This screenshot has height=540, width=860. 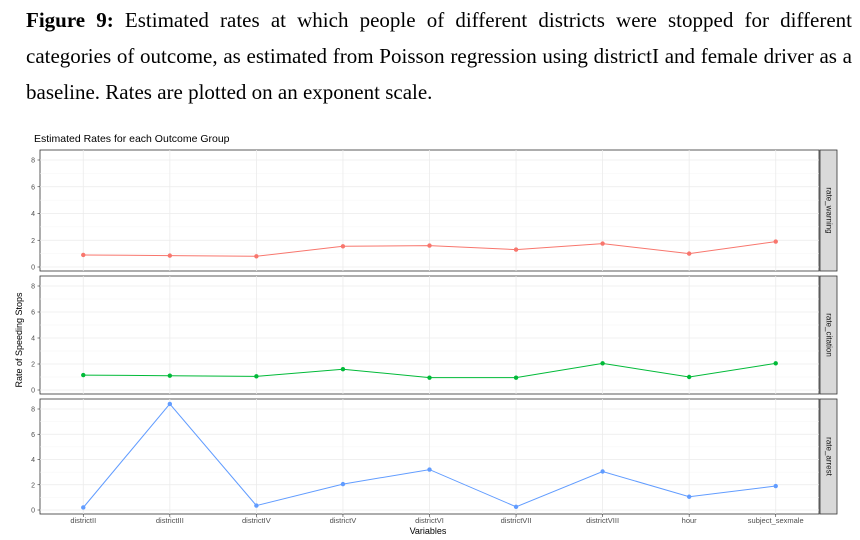 What do you see at coordinates (602, 520) in the screenshot?
I see `x-tick-label: districtVIII` at bounding box center [602, 520].